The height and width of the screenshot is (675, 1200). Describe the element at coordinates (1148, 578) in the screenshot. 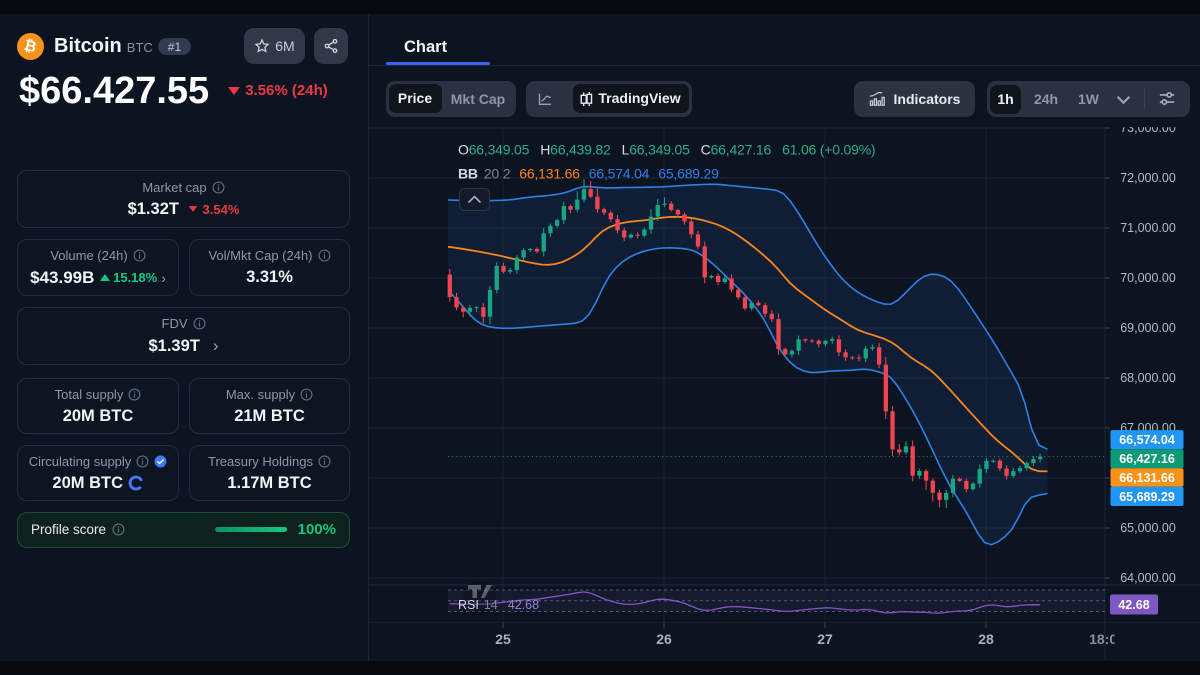

I see `svg-text: 64,000.00` at that location.